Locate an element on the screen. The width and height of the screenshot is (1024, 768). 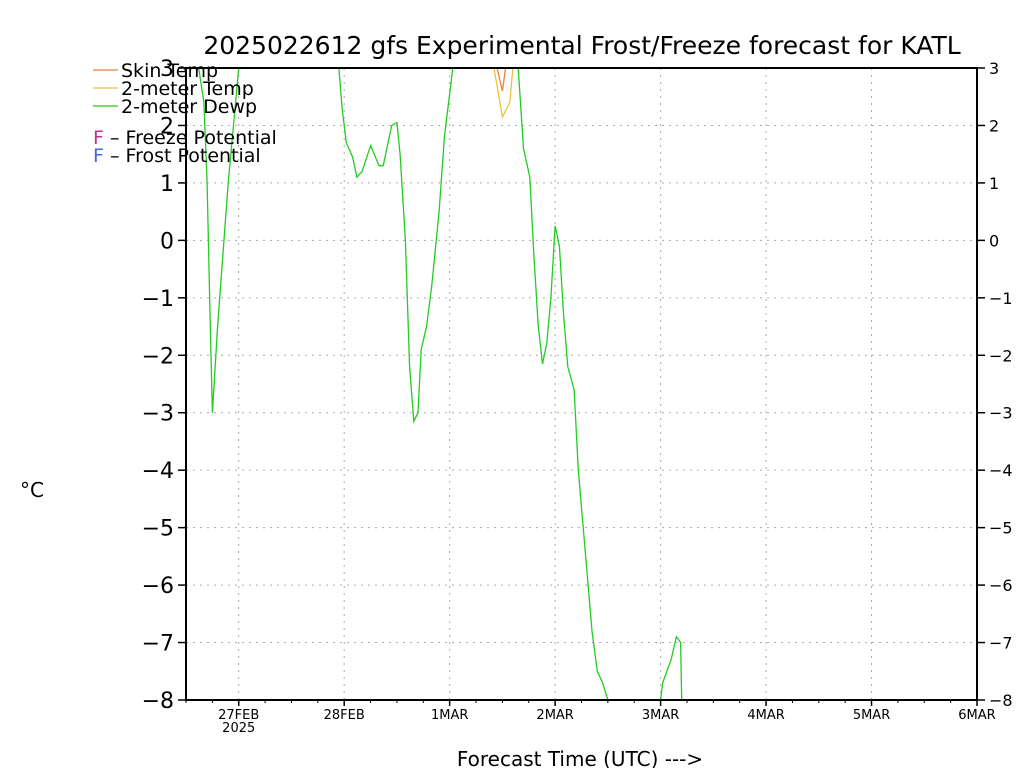
y-tick-label-right: 1 is located at coordinates (994, 183).